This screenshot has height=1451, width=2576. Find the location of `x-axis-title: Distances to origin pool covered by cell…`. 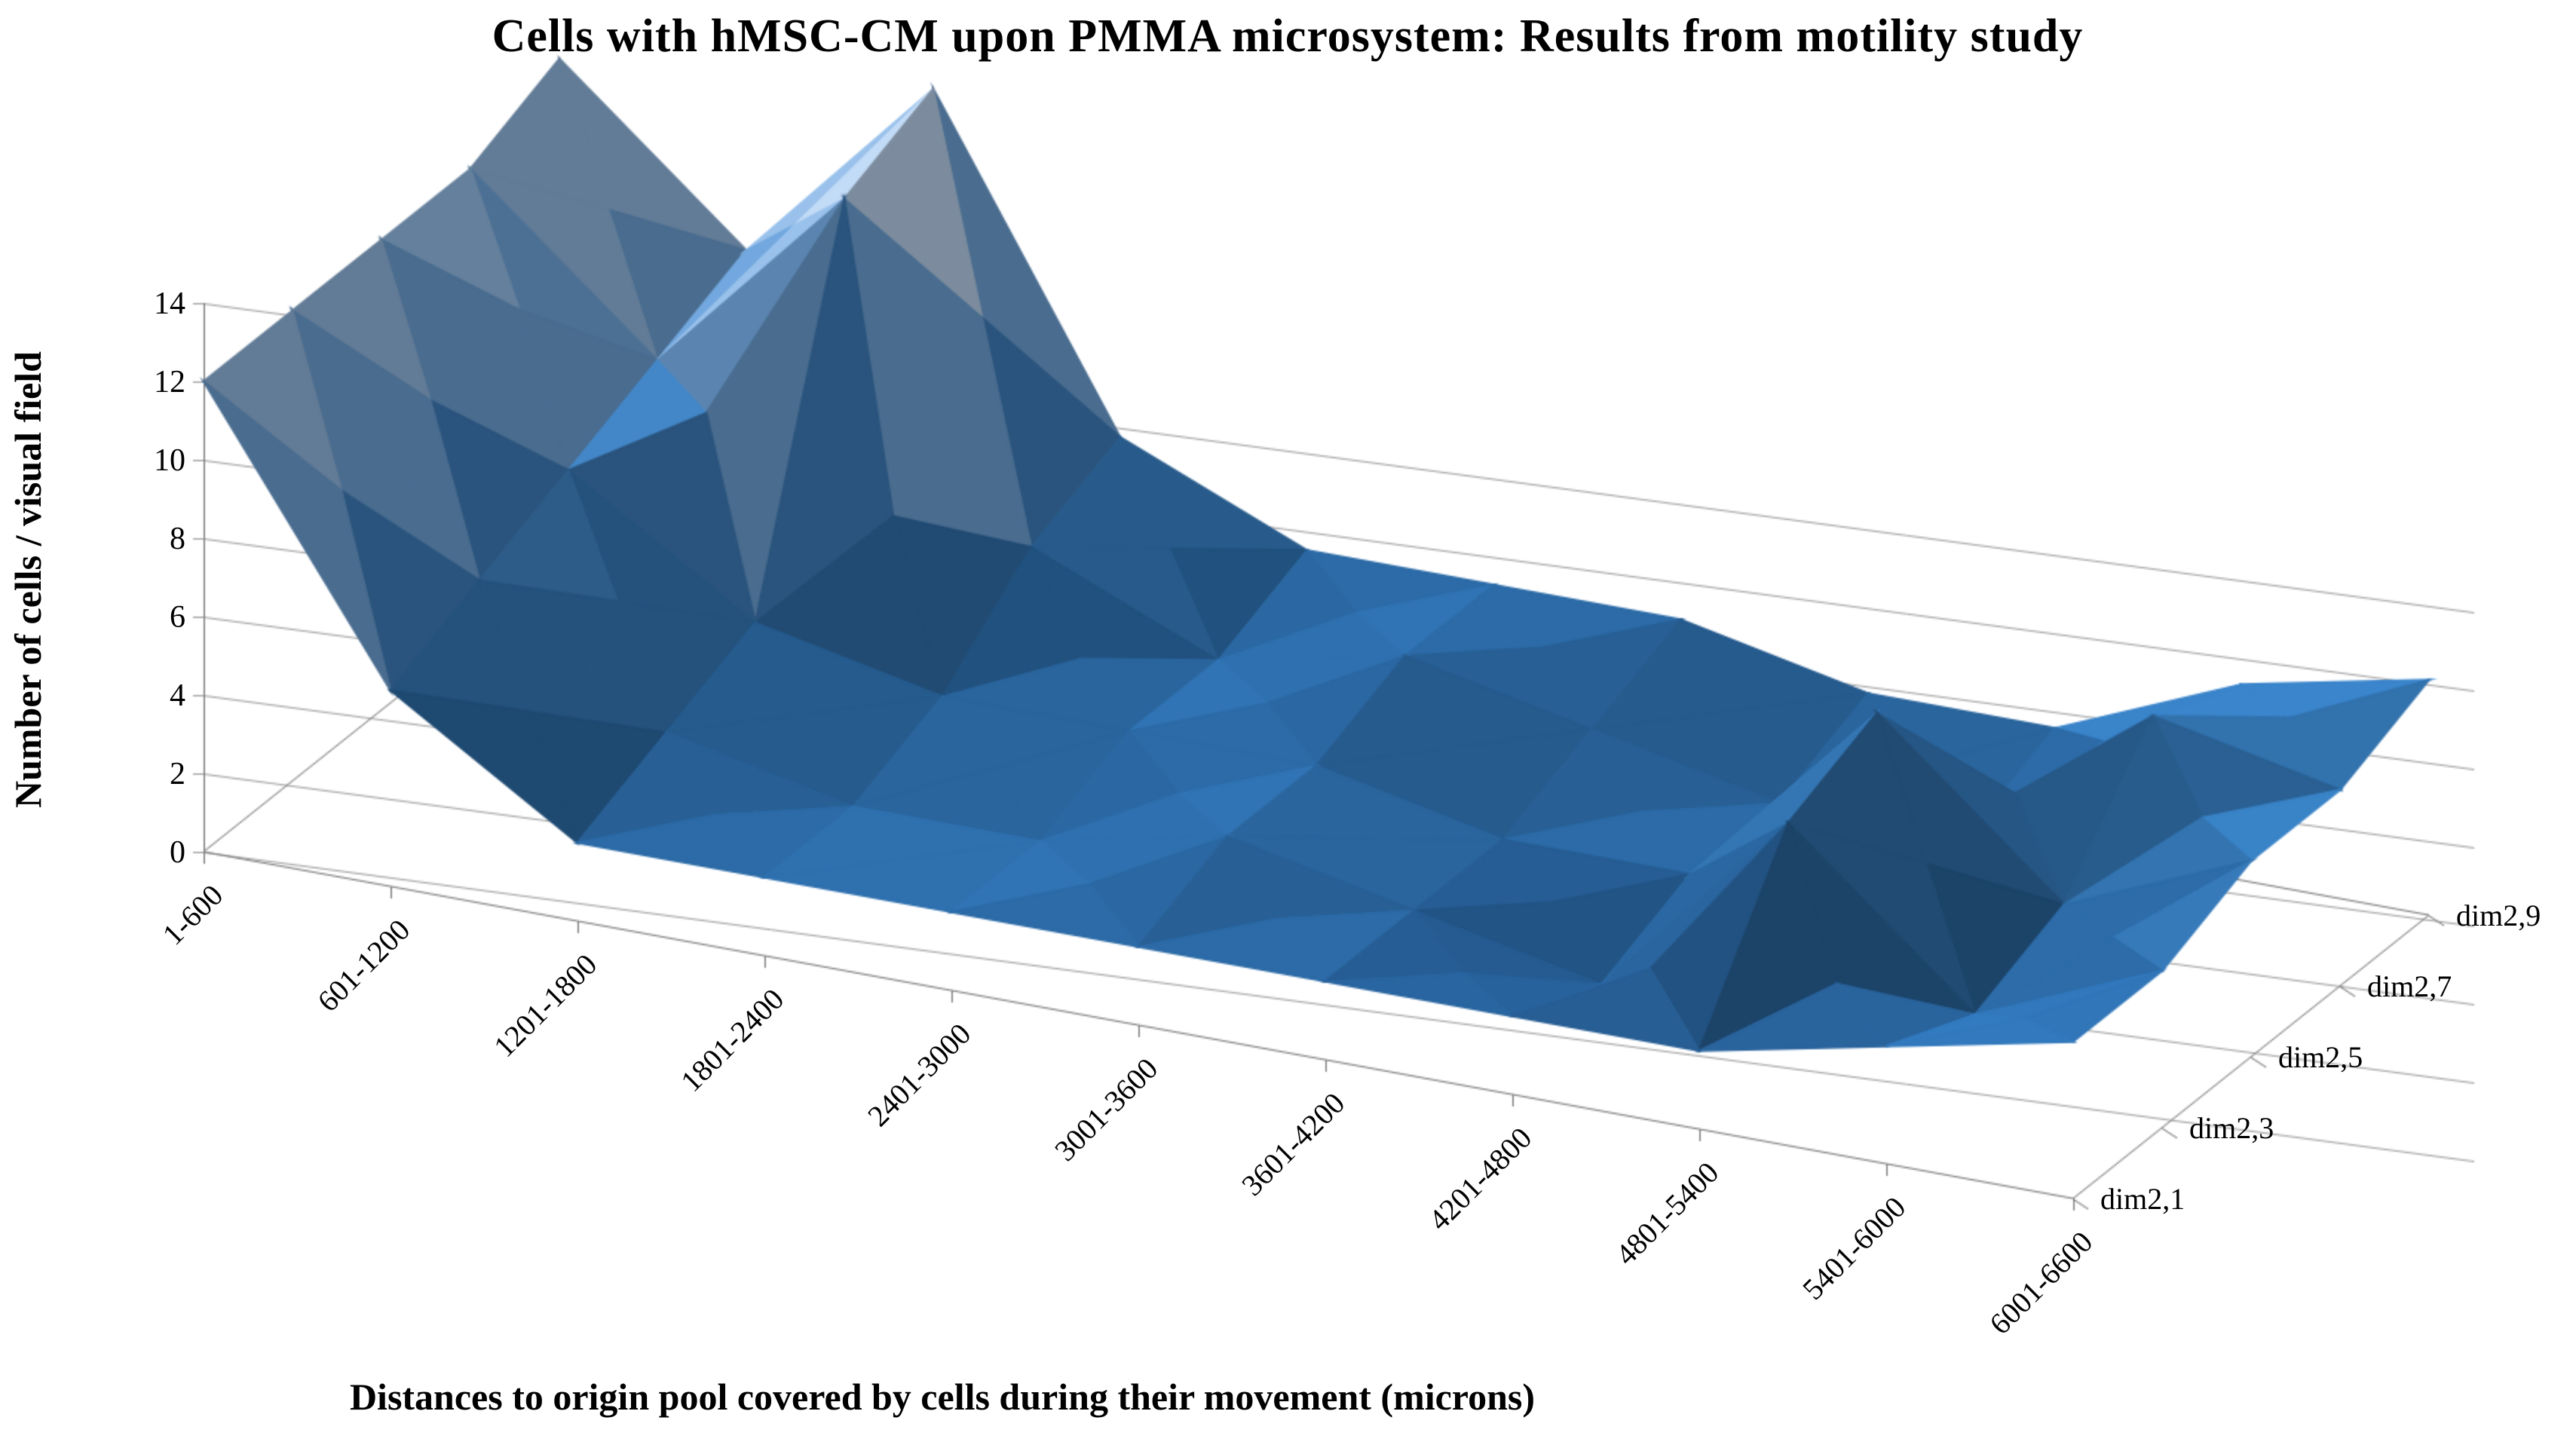

x-axis-title: Distances to origin pool covered by cell… is located at coordinates (942, 1398).